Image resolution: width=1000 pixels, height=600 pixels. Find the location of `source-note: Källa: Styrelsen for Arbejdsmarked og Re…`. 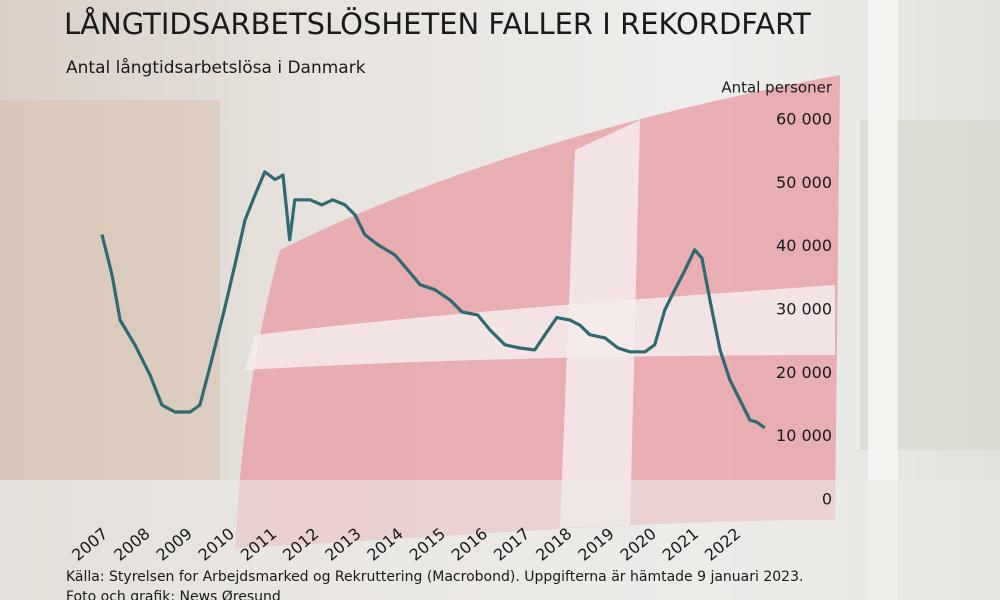

source-note: Källa: Styrelsen for Arbejdsmarked og Re… is located at coordinates (434, 577).